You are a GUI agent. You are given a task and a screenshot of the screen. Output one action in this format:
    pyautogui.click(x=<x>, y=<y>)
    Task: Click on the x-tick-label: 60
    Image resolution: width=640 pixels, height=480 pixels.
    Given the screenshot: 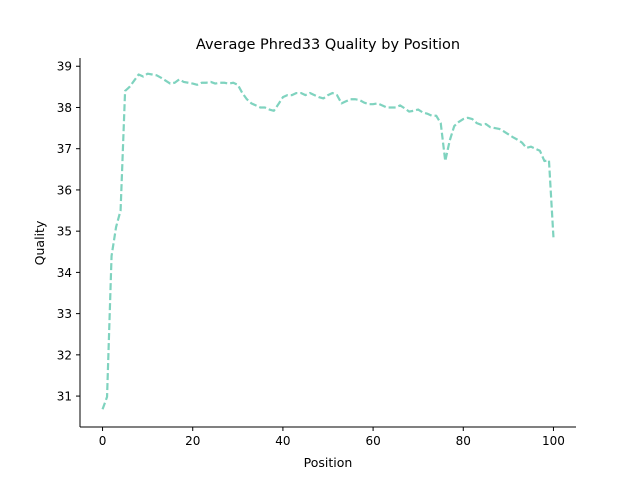 What is the action you would take?
    pyautogui.click(x=372, y=441)
    